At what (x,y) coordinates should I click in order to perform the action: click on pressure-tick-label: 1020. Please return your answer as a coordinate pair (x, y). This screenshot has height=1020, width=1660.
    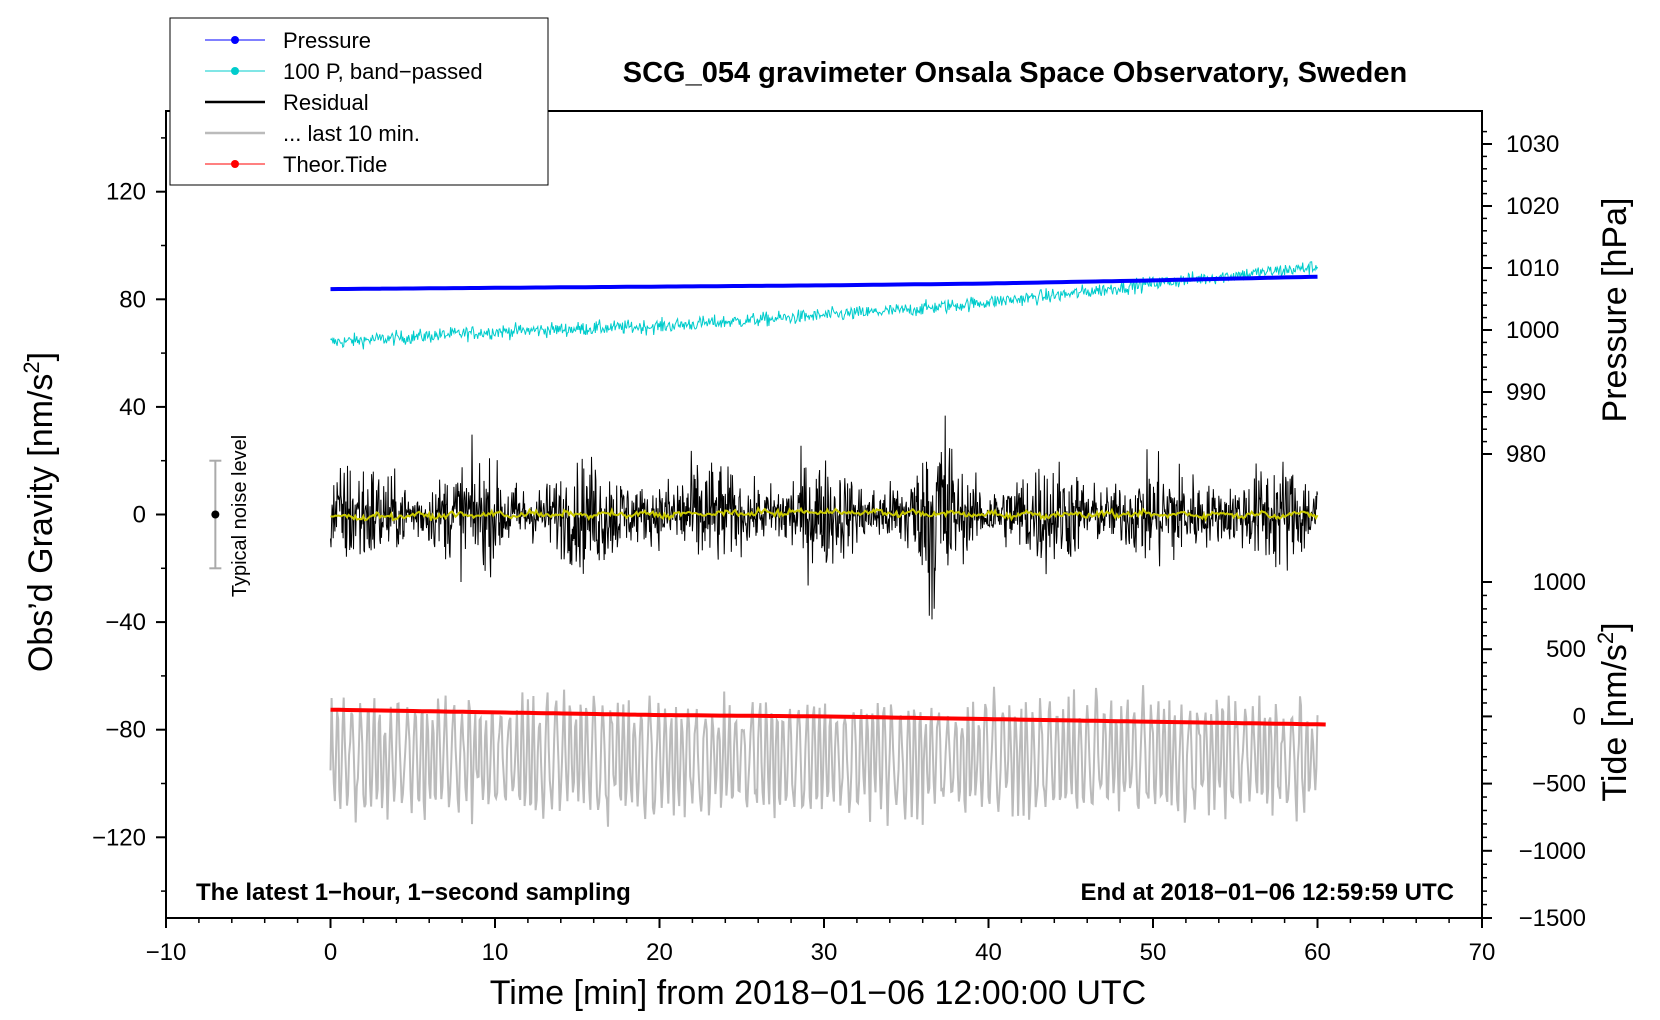
    Looking at the image, I should click on (1532, 206).